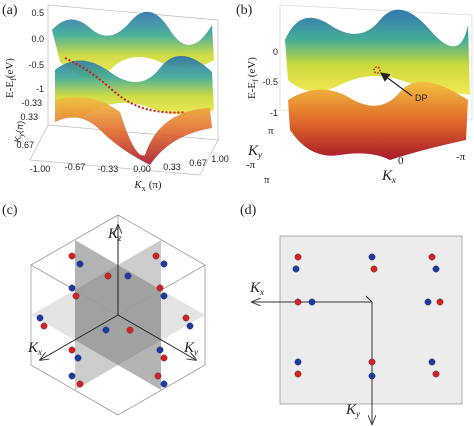  Describe the element at coordinates (220, 159) in the screenshot. I see `x-tick-label: 1.00` at that location.